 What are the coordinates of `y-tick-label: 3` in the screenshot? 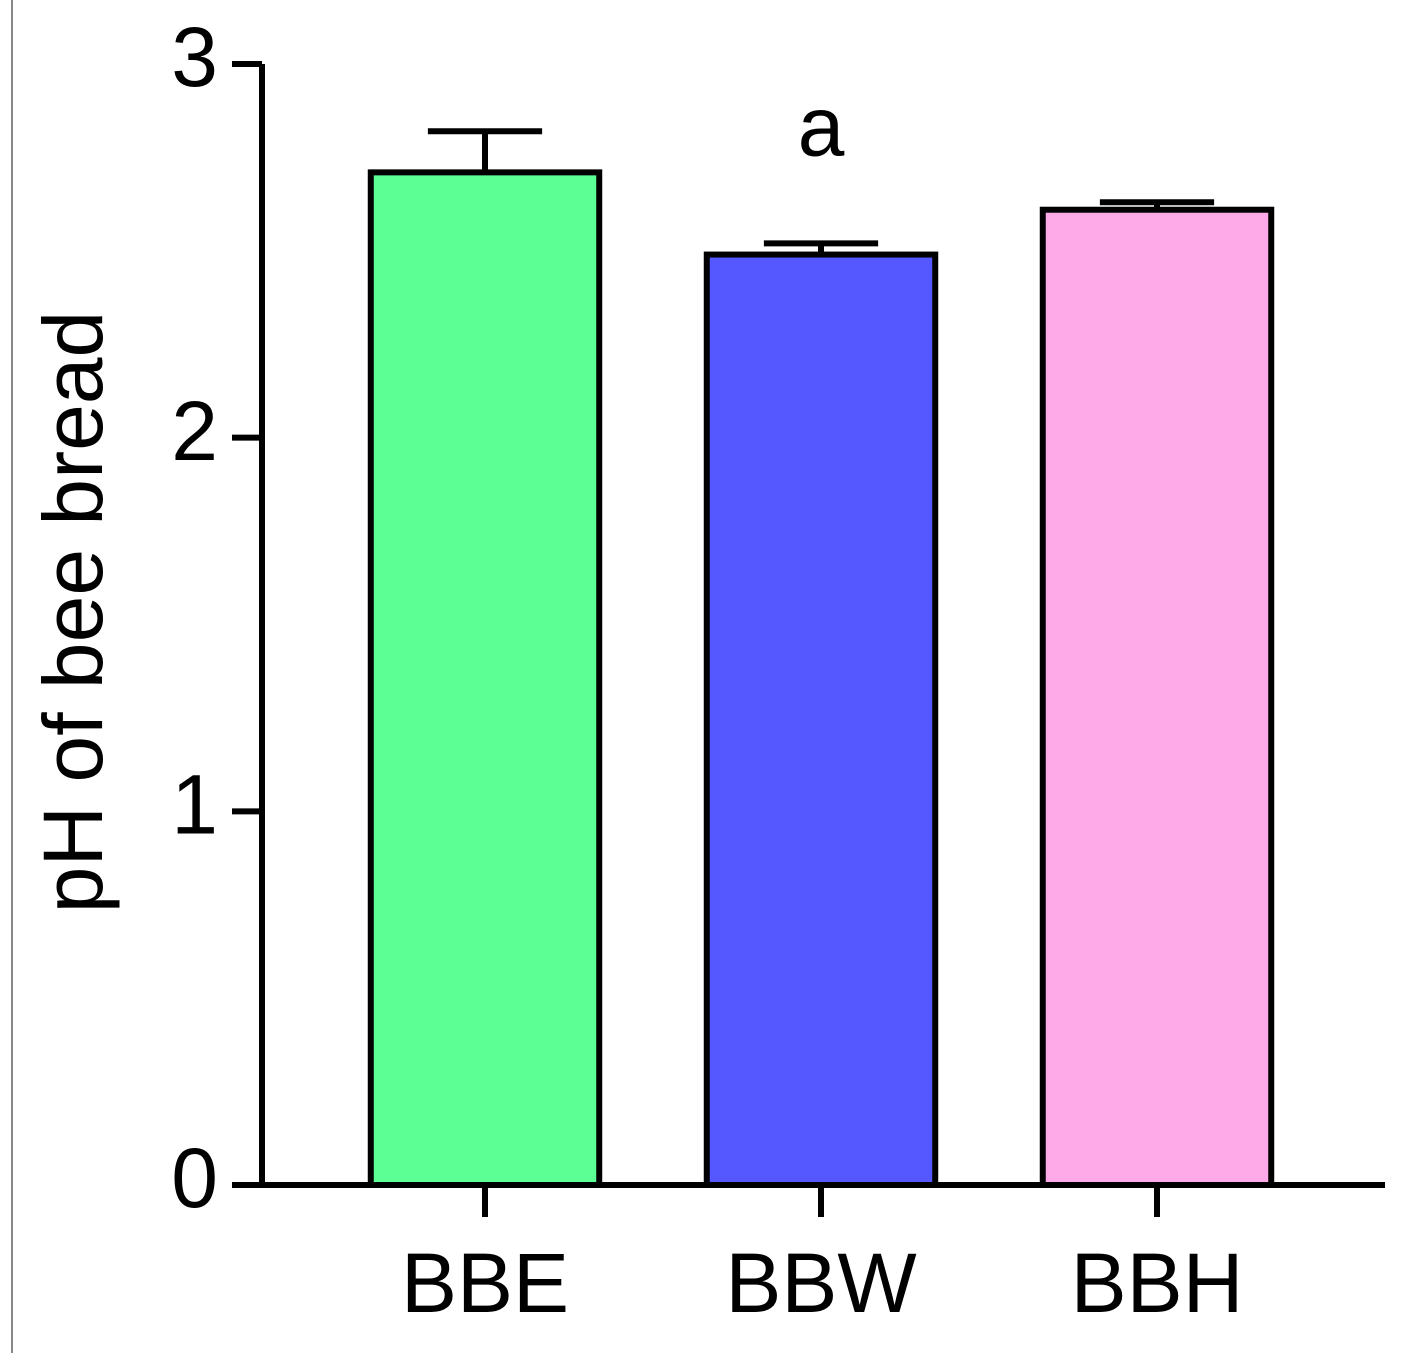 It's located at (194, 57).